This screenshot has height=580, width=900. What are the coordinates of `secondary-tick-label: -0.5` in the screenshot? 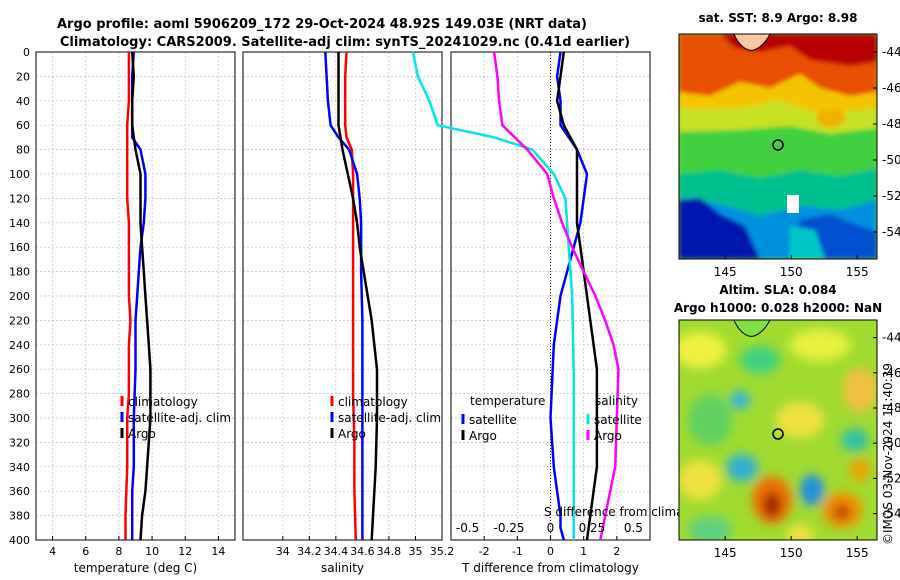 It's located at (467, 528).